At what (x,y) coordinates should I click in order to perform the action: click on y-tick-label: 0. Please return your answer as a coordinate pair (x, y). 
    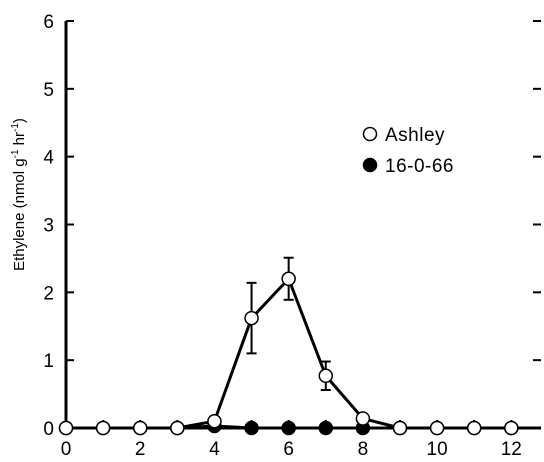
    Looking at the image, I should click on (48, 429).